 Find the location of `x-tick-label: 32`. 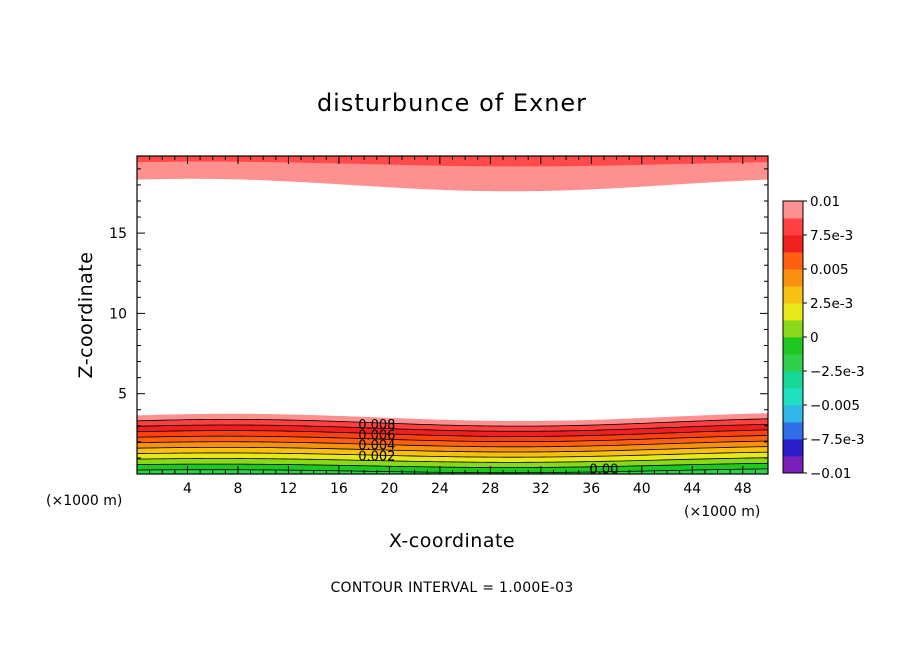

x-tick-label: 32 is located at coordinates (541, 489).